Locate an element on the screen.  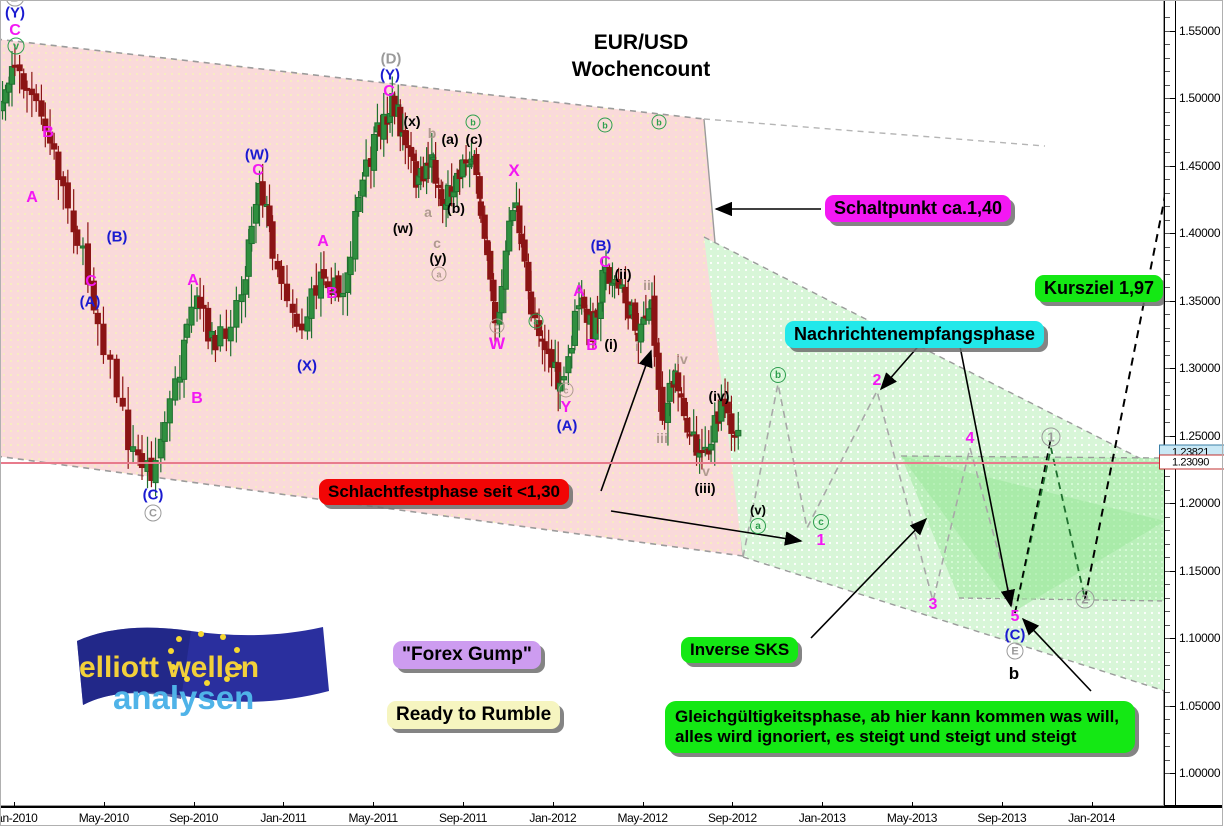
date-tick-label: Jan-2011 is located at coordinates (283, 818).